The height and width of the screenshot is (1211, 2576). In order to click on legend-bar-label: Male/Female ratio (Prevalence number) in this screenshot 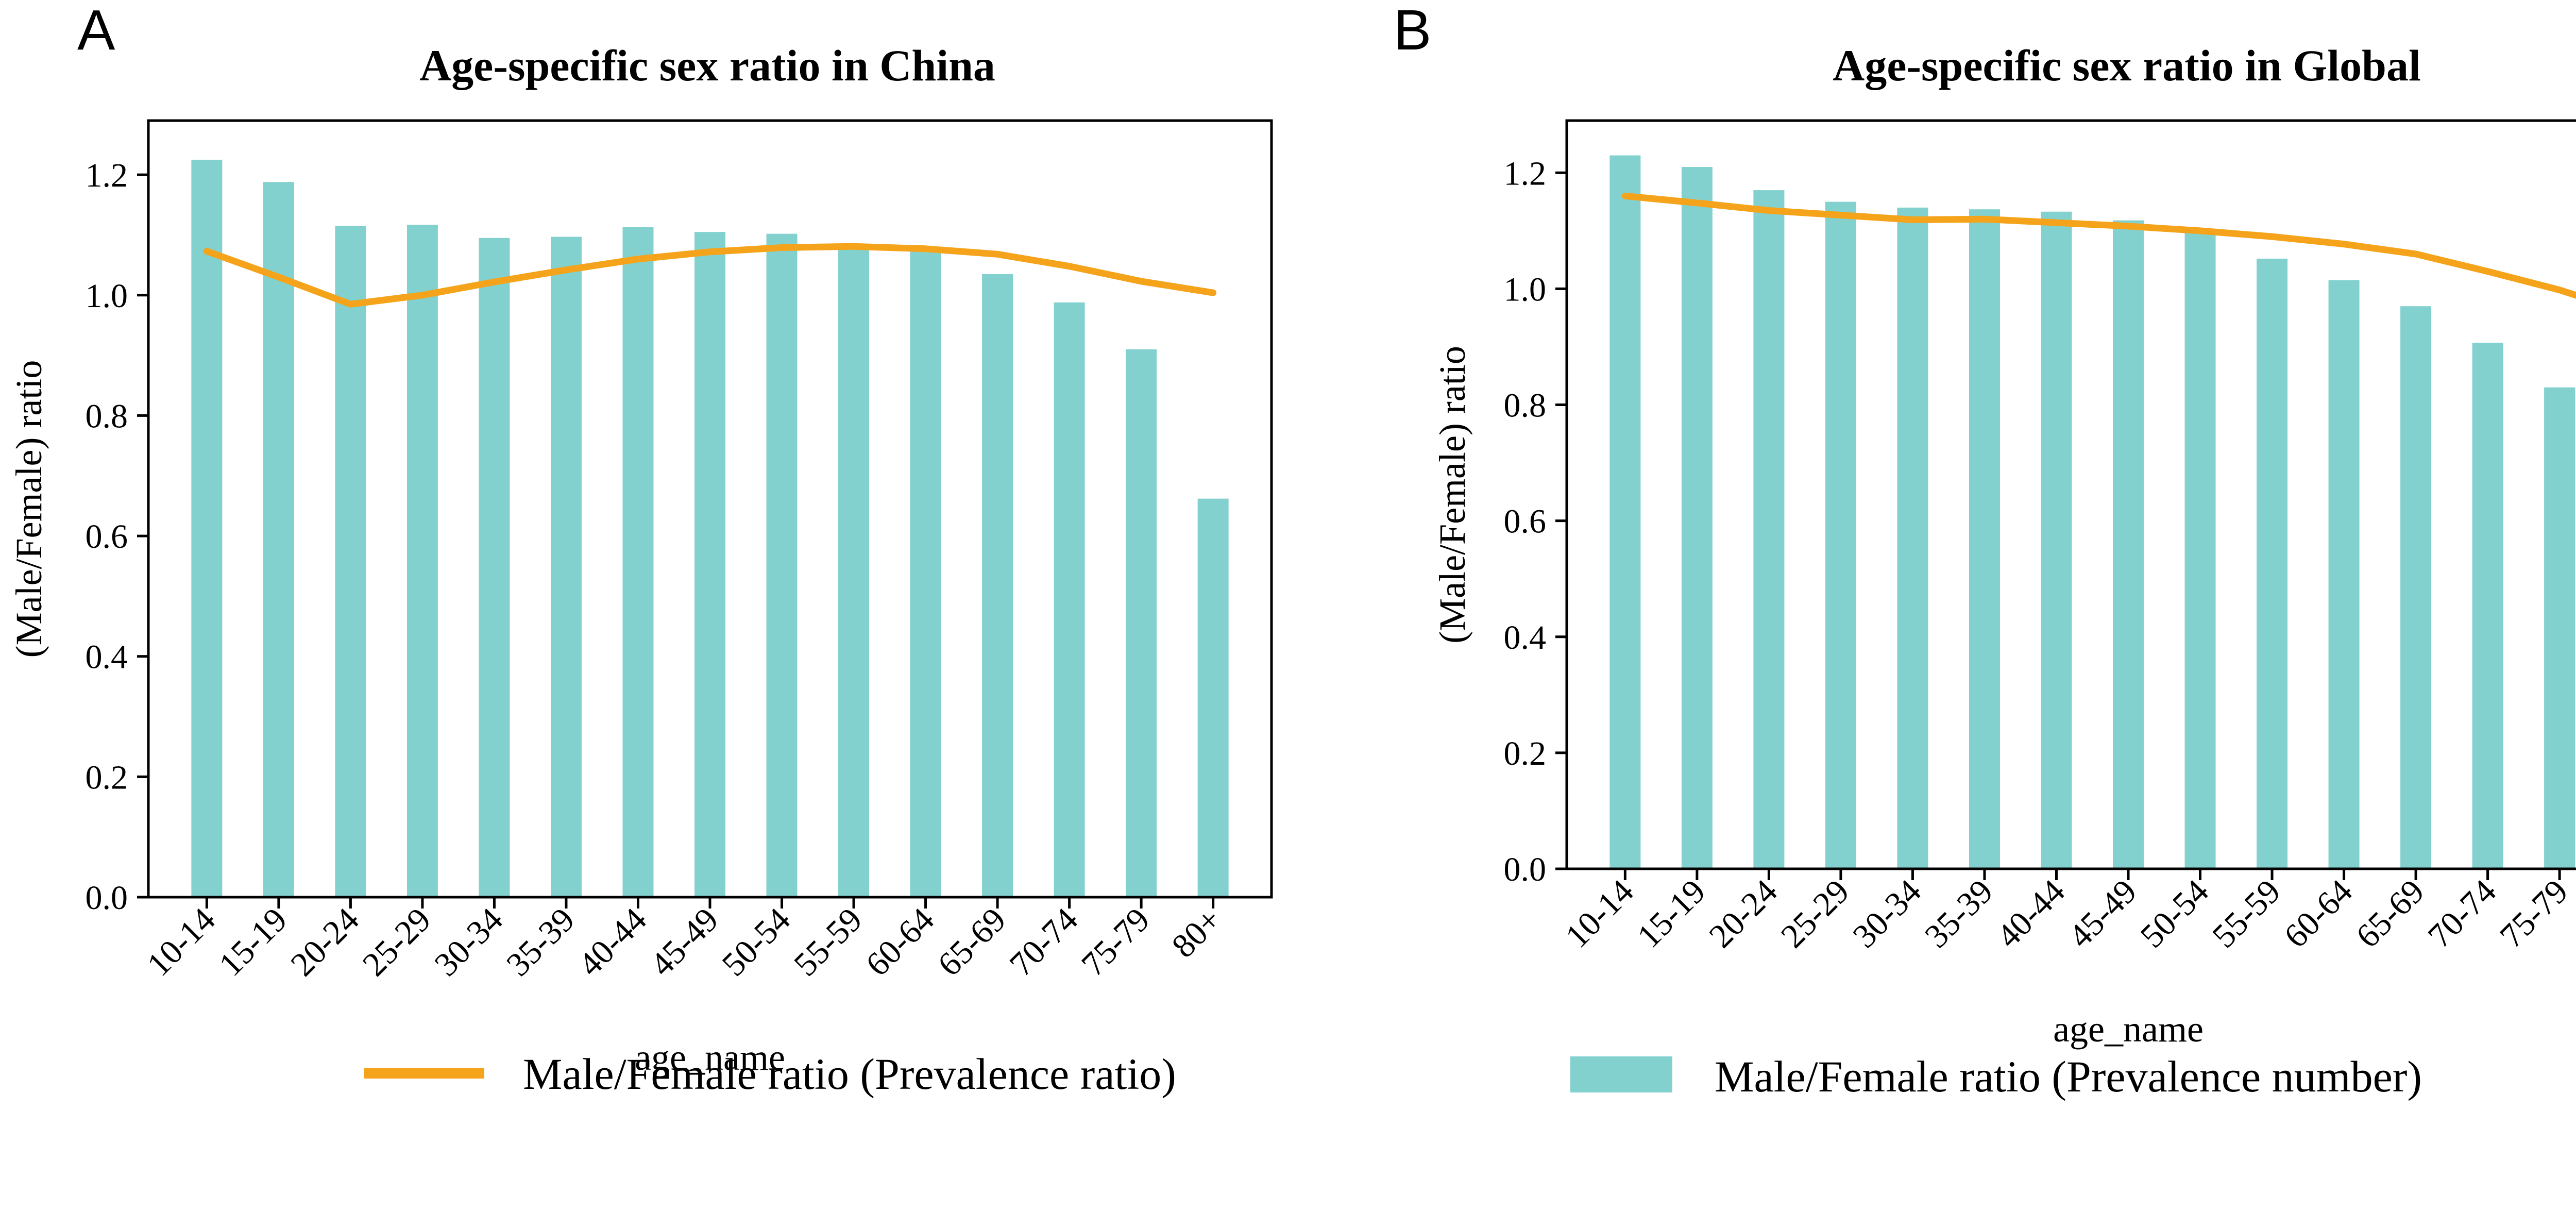, I will do `click(2068, 1077)`.